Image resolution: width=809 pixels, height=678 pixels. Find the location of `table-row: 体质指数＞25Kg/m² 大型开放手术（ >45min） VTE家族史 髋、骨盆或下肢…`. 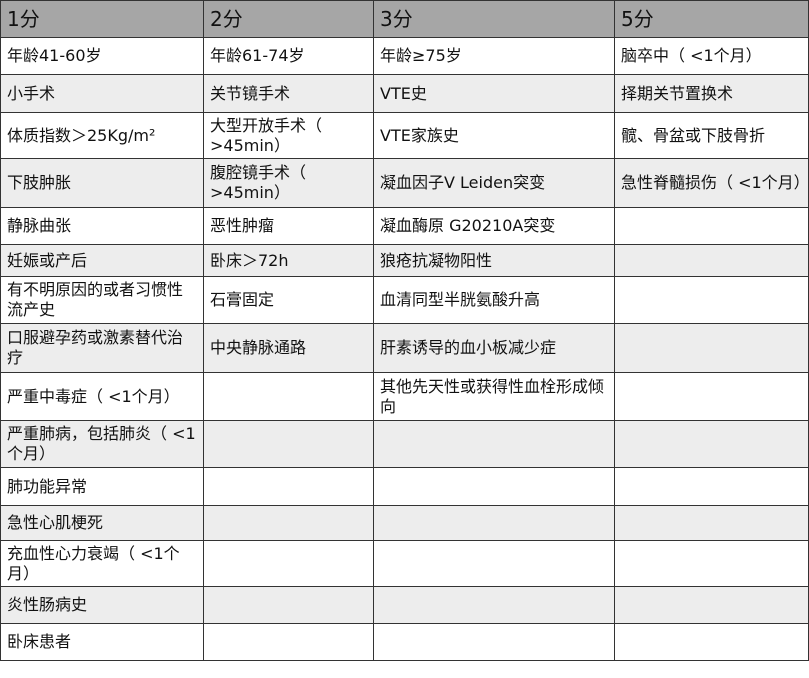

table-row: 体质指数＞25Kg/m² 大型开放手术（ >45min） VTE家族史 髋、骨盆或下肢… is located at coordinates (404, 135).